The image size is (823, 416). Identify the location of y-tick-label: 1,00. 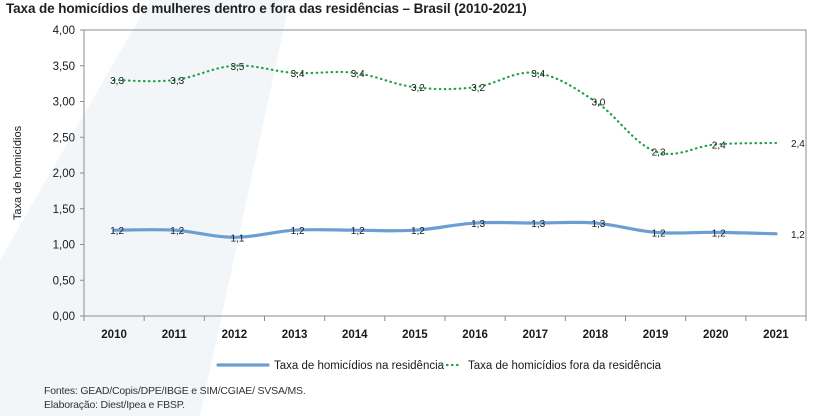
(64, 246).